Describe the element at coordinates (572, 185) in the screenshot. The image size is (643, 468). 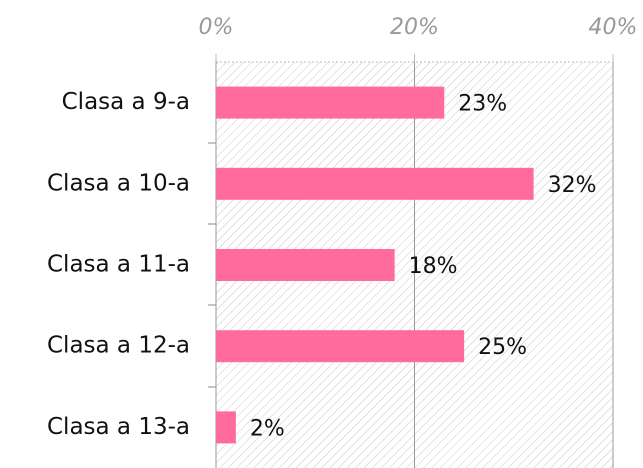
I see `value-label: 32%` at that location.